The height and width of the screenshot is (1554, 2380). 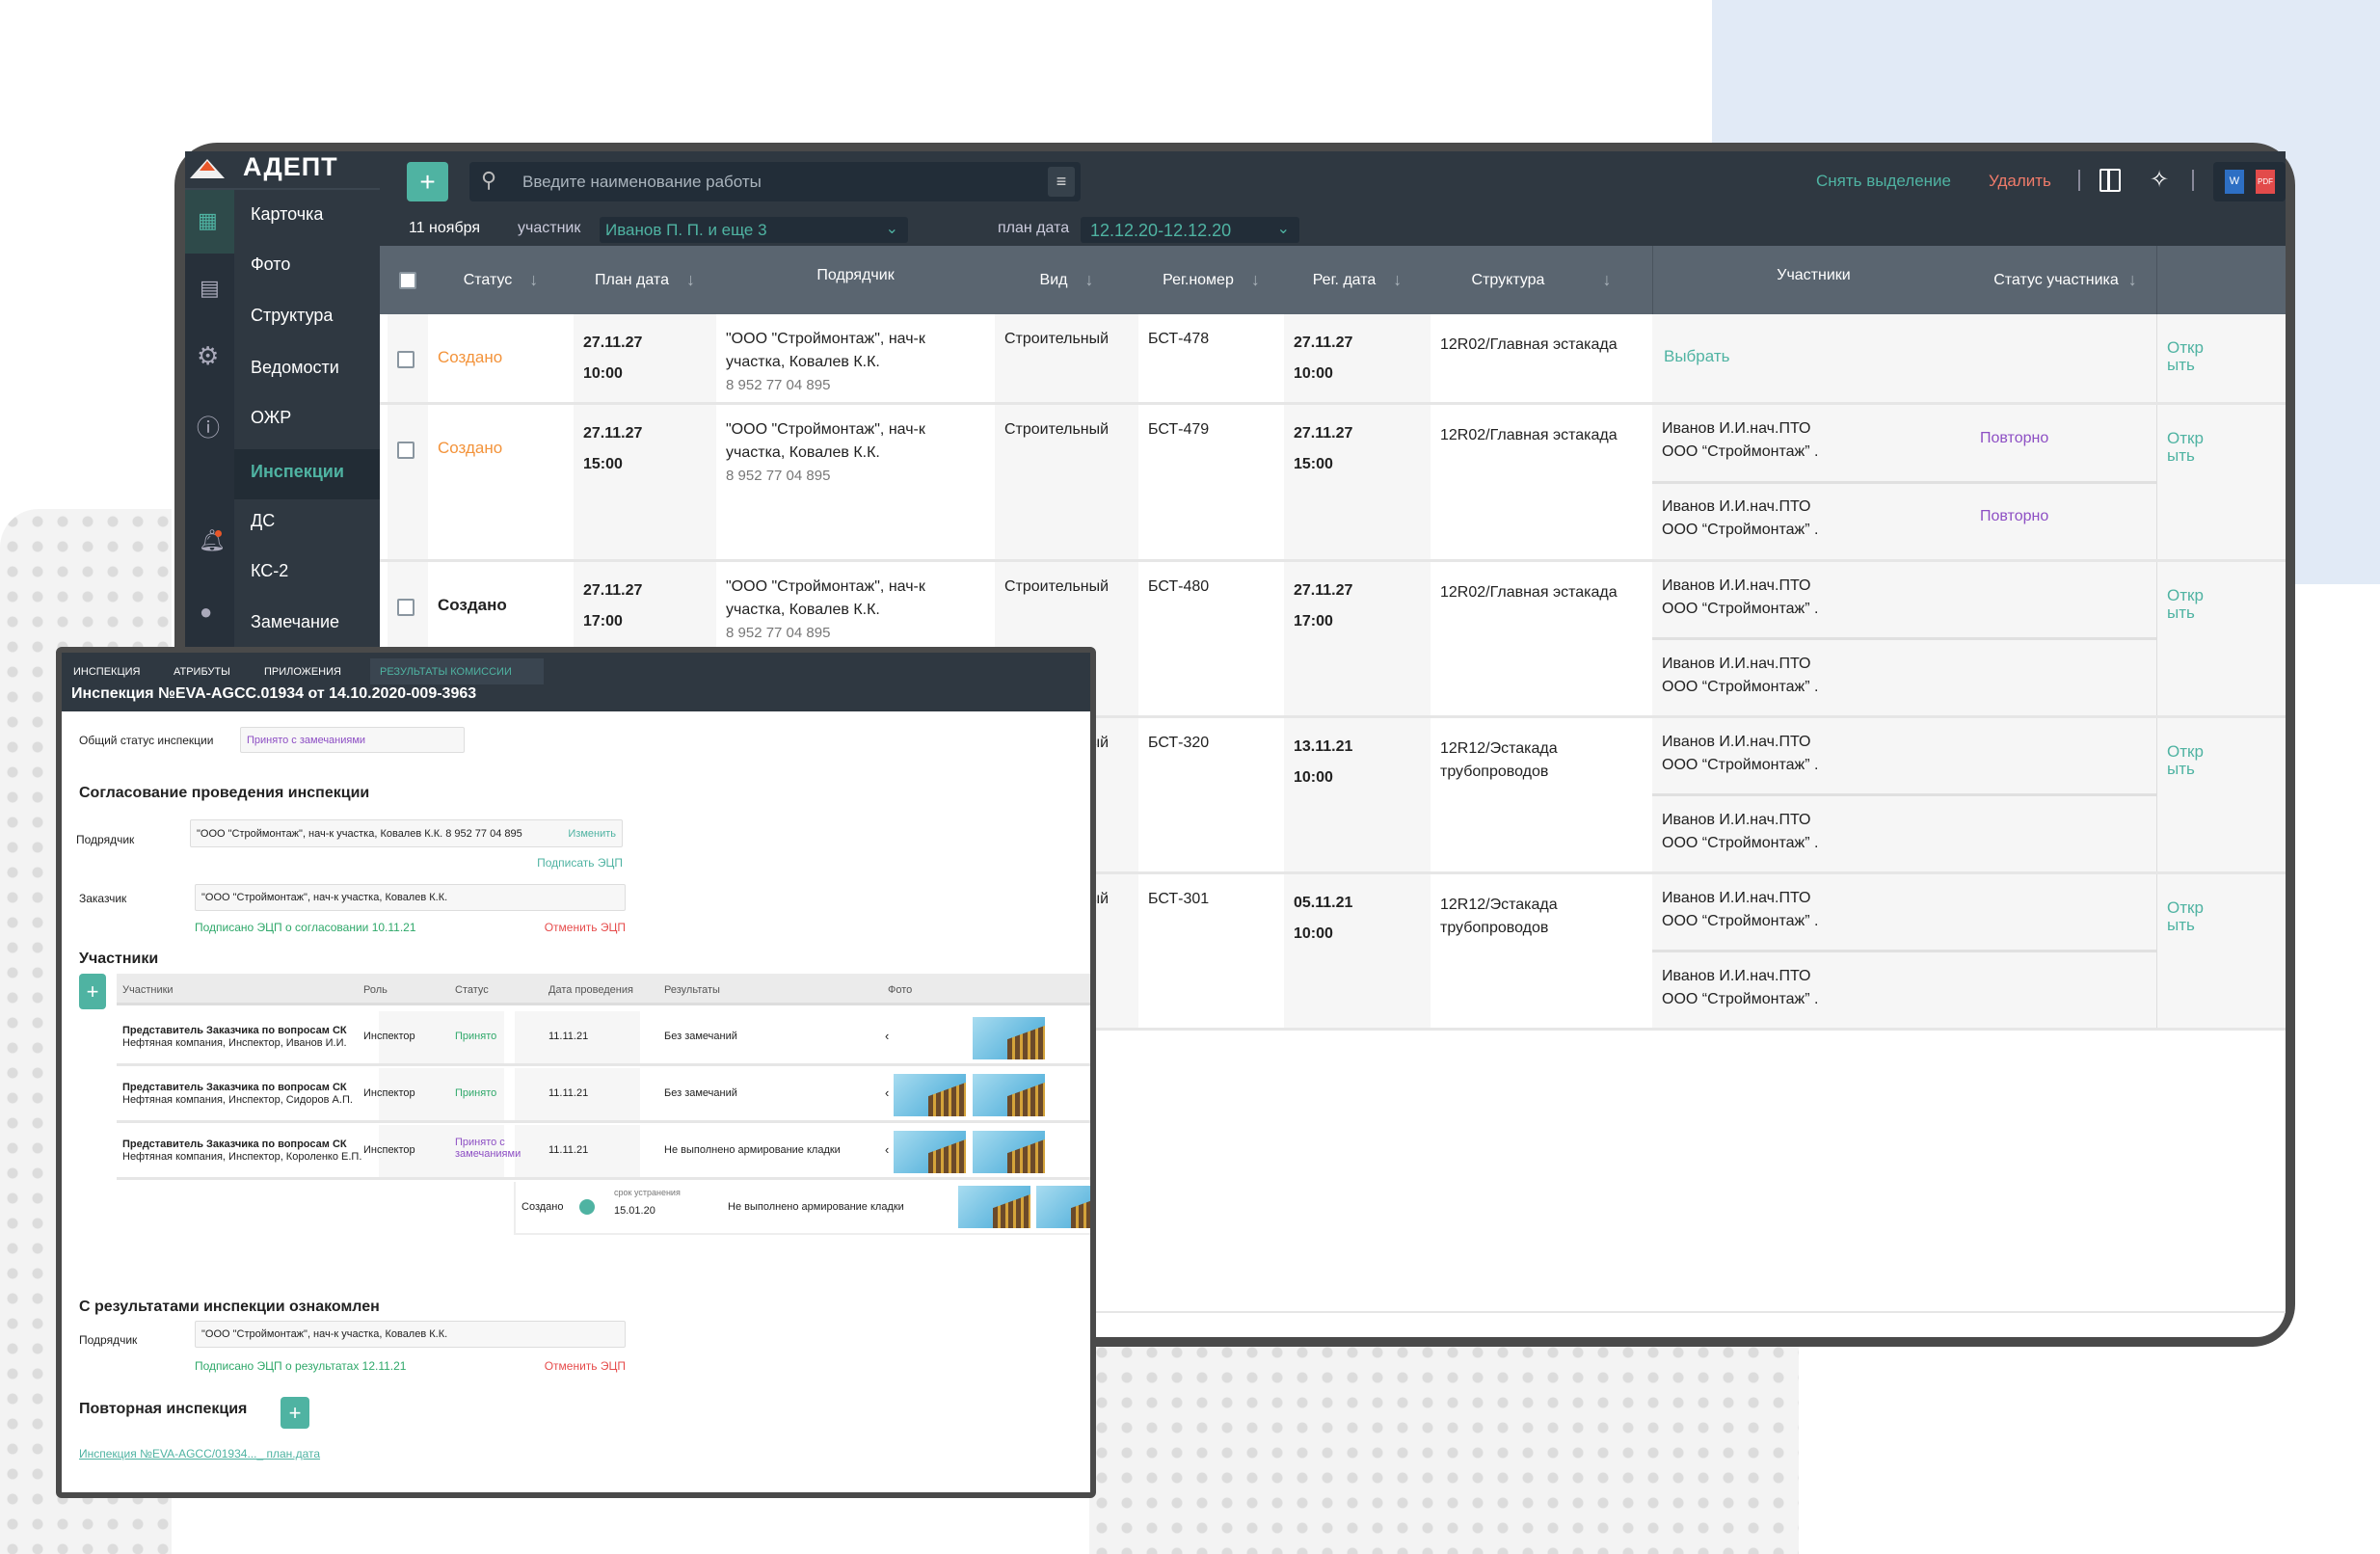 I want to click on sidebar-item-1: Фото, so click(x=271, y=264).